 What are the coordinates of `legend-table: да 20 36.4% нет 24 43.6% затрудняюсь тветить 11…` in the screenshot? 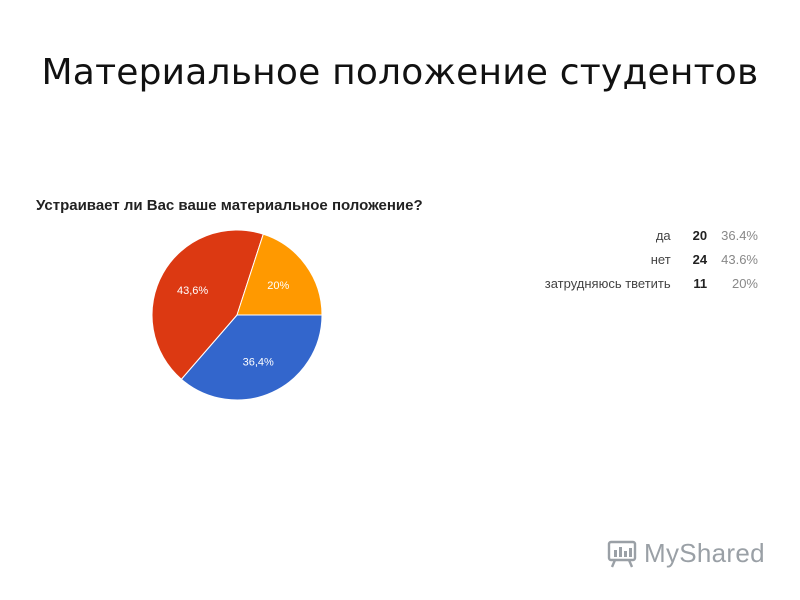 It's located at (651, 260).